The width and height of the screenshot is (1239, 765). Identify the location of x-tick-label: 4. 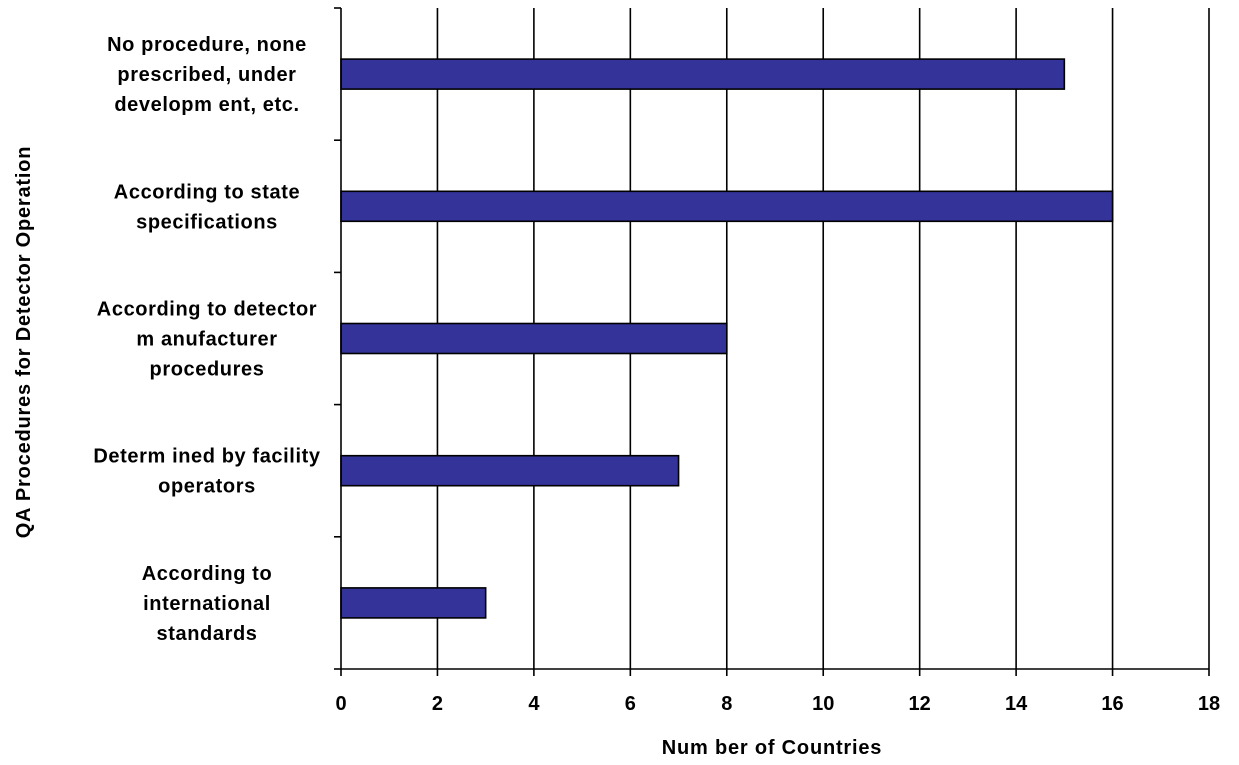
(534, 704).